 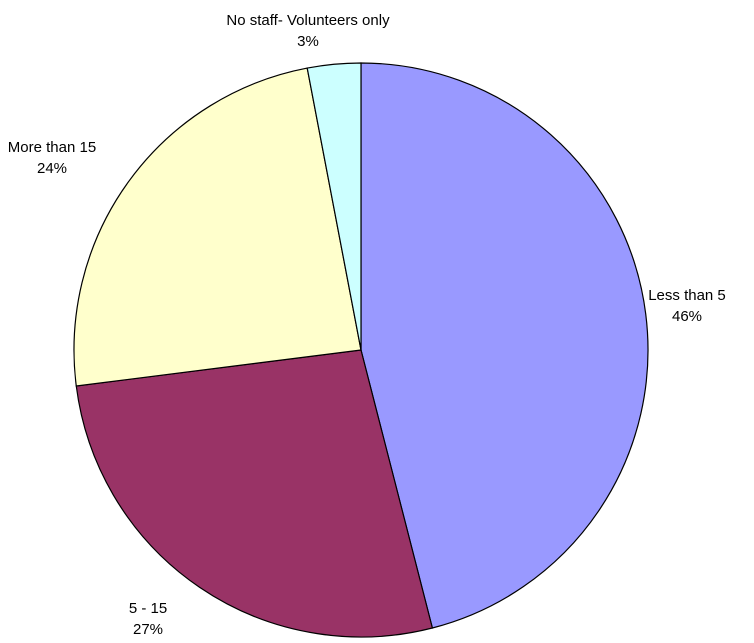 What do you see at coordinates (308, 31) in the screenshot?
I see `slice-label-4: No staff- Volunteers only 3%` at bounding box center [308, 31].